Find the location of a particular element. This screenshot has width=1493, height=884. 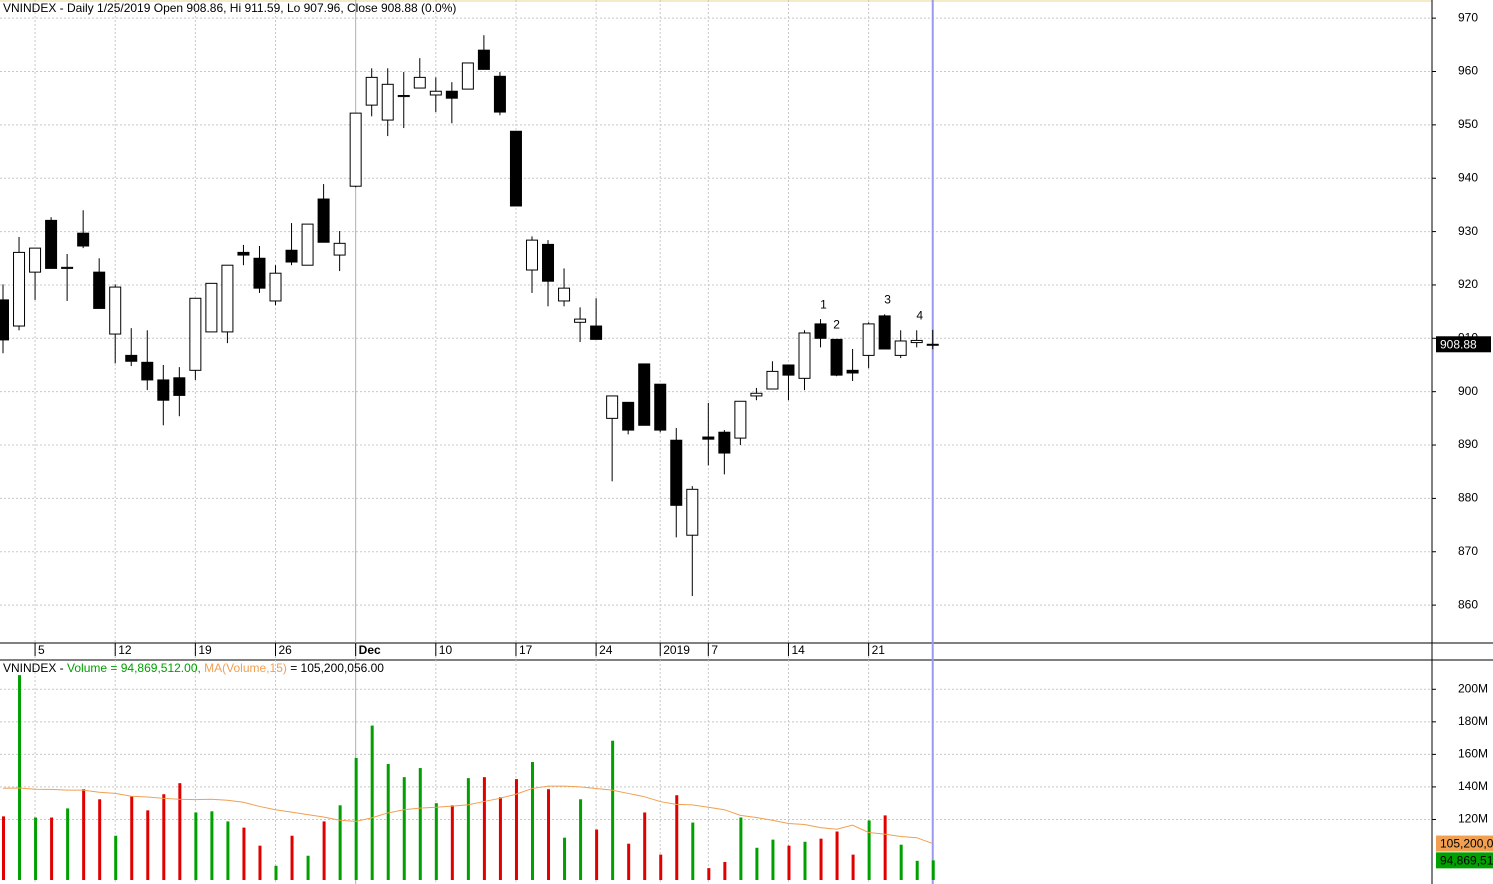

y-tick-label: 890 is located at coordinates (1468, 444).